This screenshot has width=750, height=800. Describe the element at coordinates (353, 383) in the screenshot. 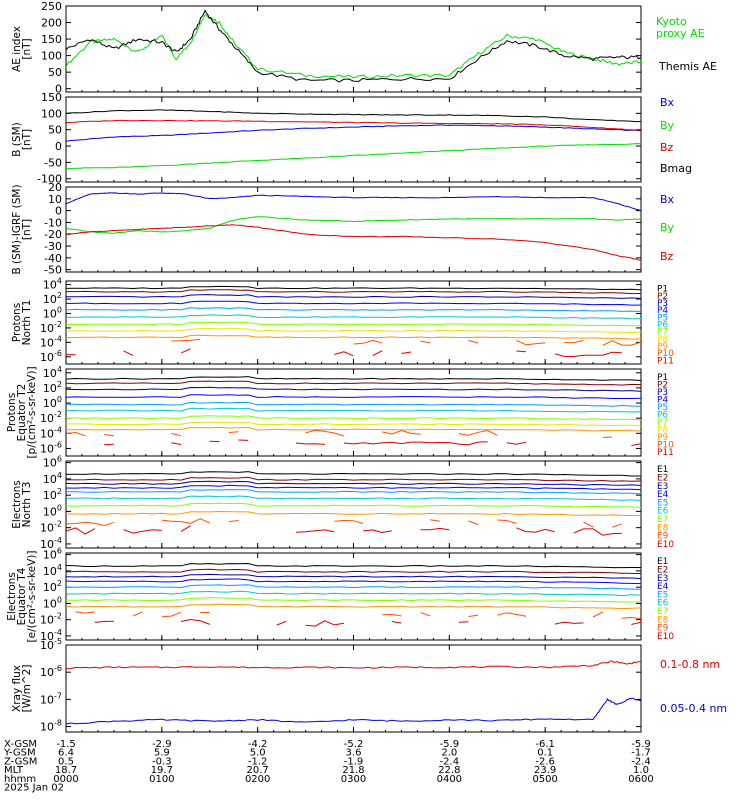

I see `channel-line-p2` at that location.